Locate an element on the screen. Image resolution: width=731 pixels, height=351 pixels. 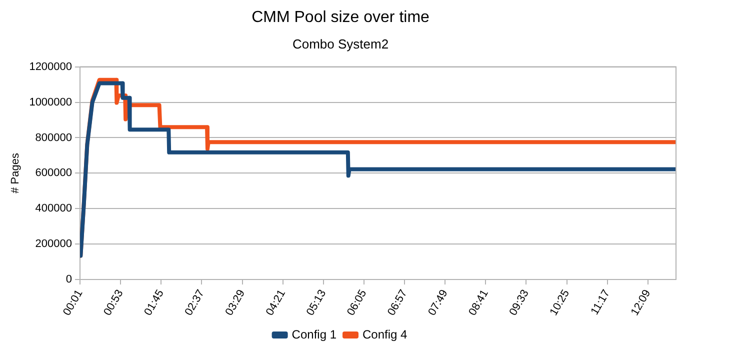
chart-subtitle: Combo System2 is located at coordinates (340, 44).